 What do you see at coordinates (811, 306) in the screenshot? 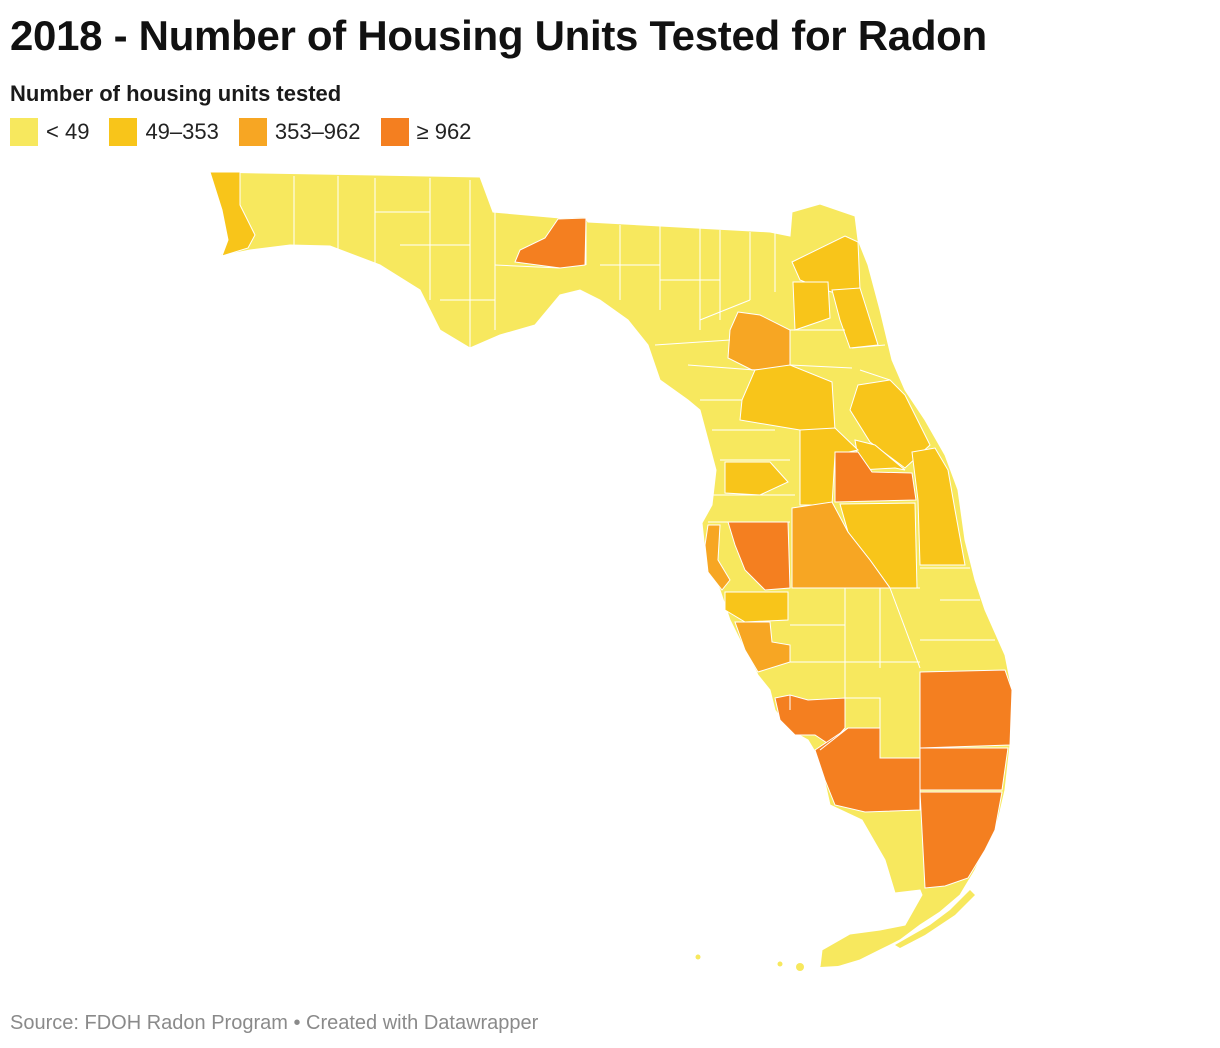
I see `county-clay` at bounding box center [811, 306].